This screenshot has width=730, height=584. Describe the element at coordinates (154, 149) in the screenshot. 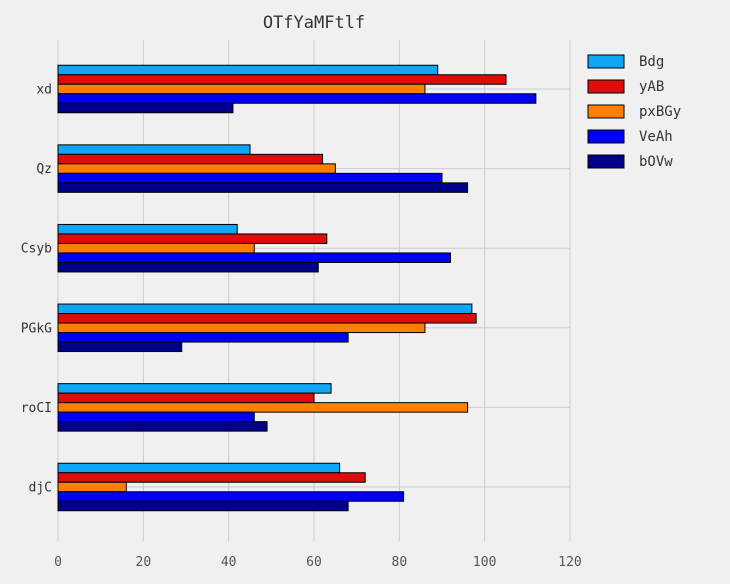

I see `bar-bdg-qz` at that location.